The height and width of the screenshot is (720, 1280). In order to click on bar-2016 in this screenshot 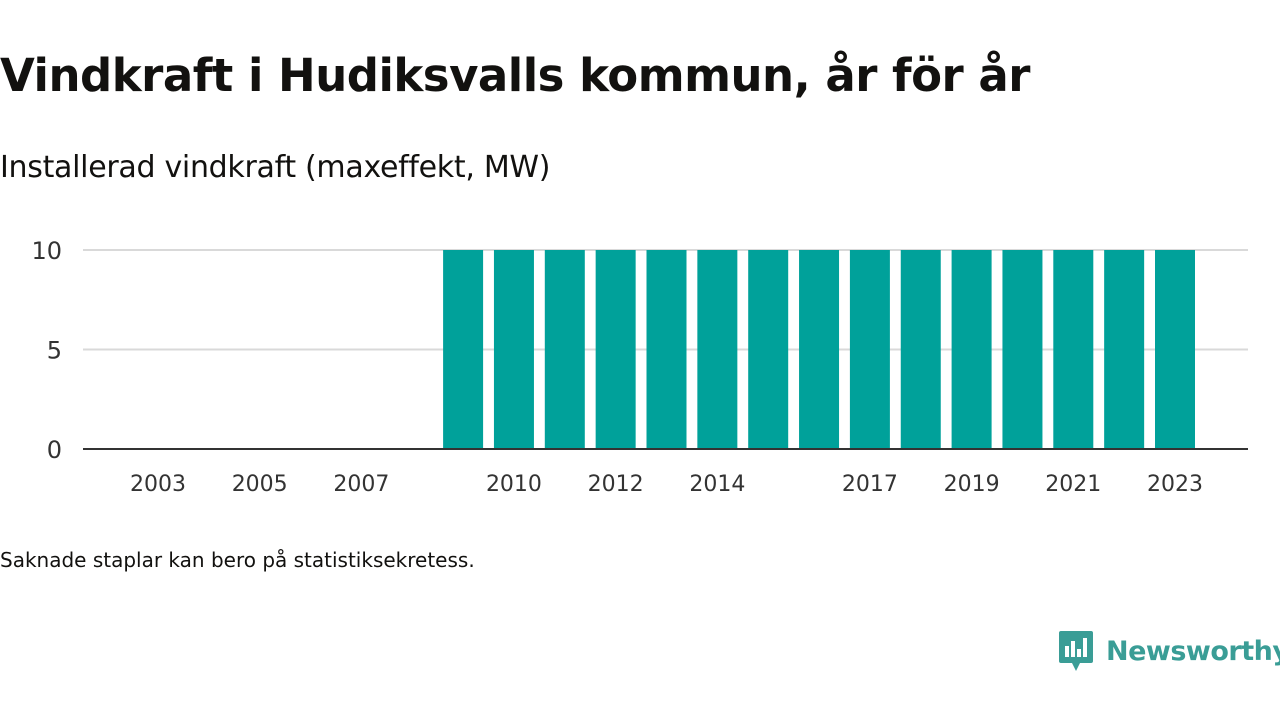, I will do `click(819, 349)`.